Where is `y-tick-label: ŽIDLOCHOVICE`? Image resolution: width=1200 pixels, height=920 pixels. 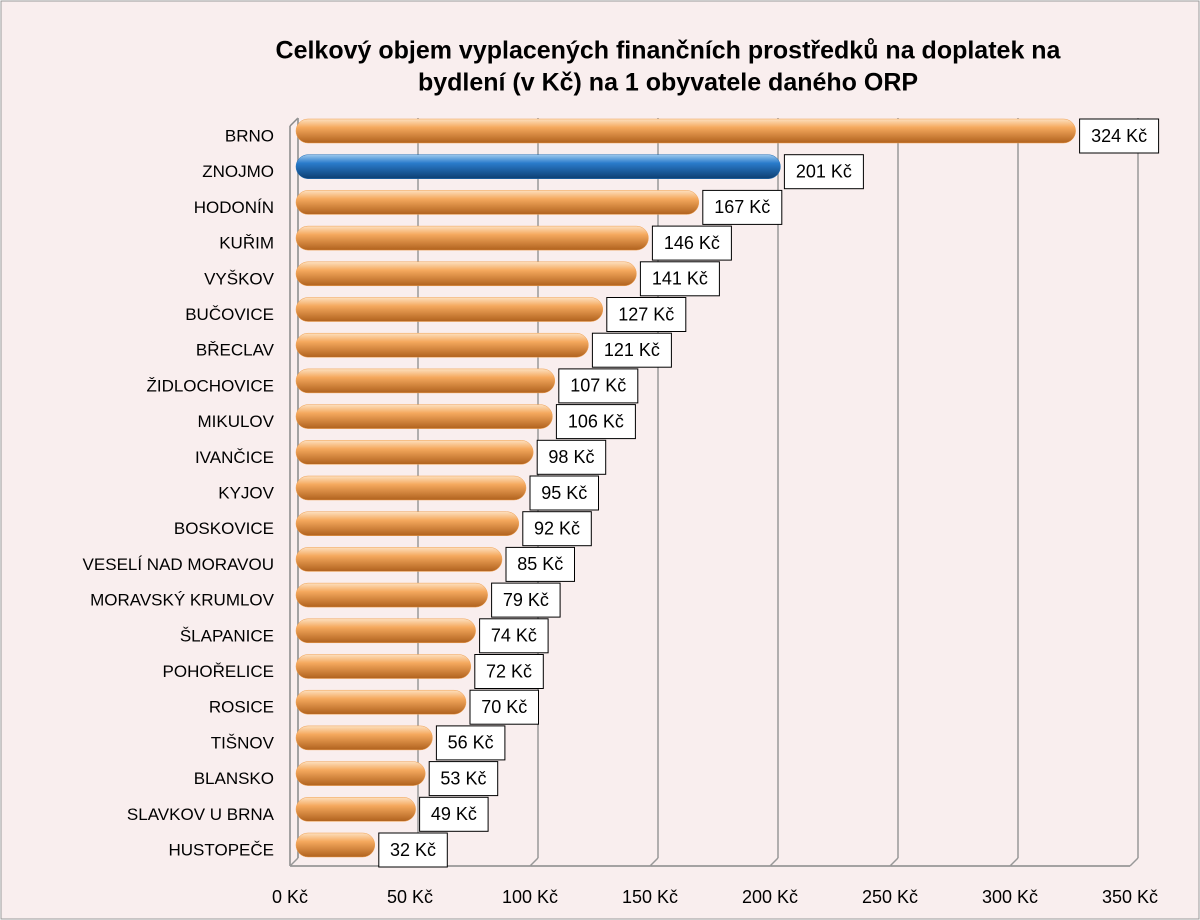 y-tick-label: ŽIDLOCHOVICE is located at coordinates (210, 385).